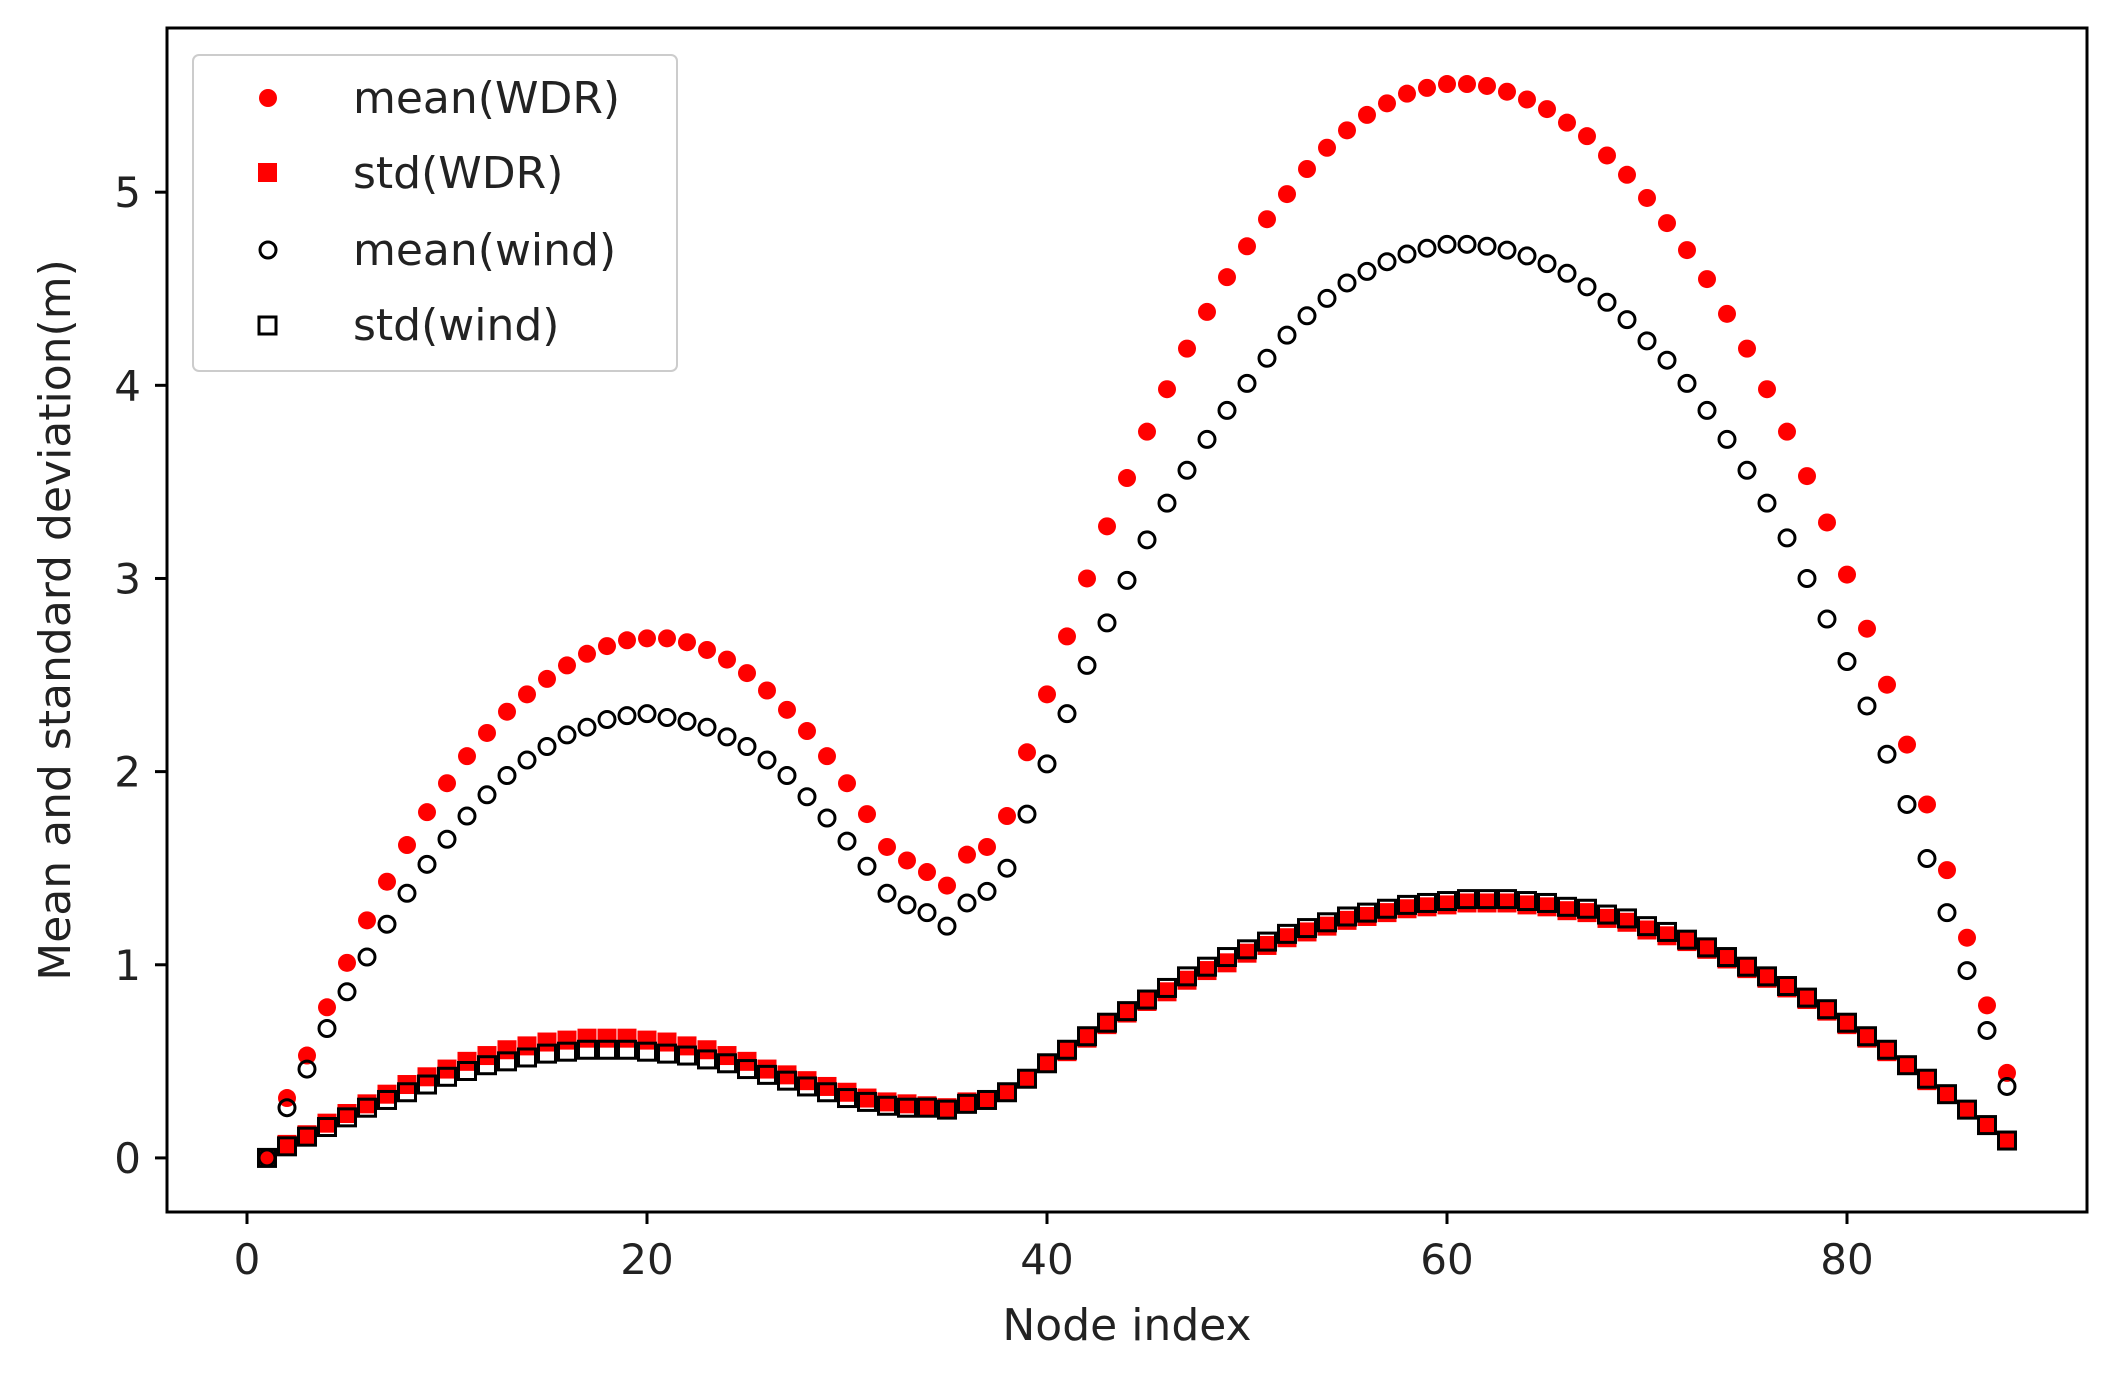 This screenshot has width=2117, height=1380. Describe the element at coordinates (247, 1259) in the screenshot. I see `x-tick-label: 0` at that location.